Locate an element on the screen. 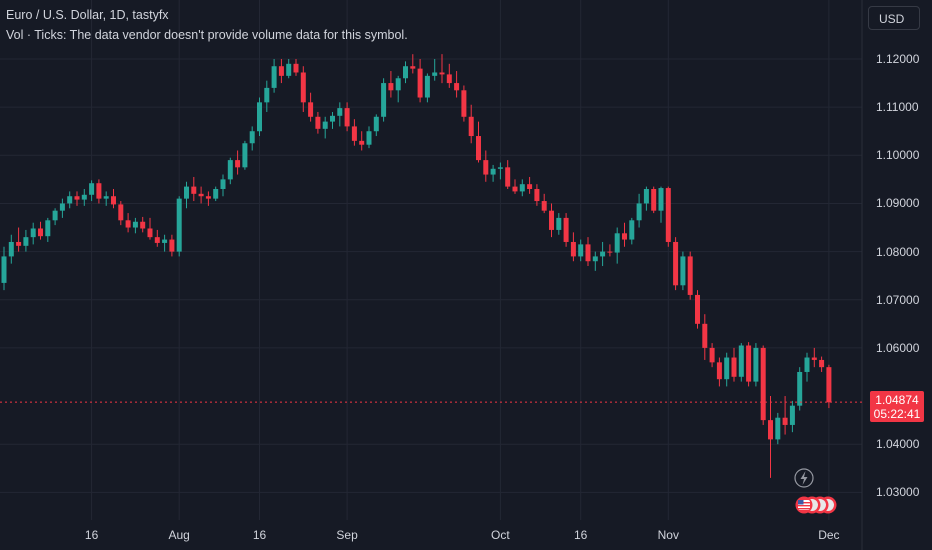 The width and height of the screenshot is (932, 550). price-tick-label: 1.04000 is located at coordinates (898, 444).